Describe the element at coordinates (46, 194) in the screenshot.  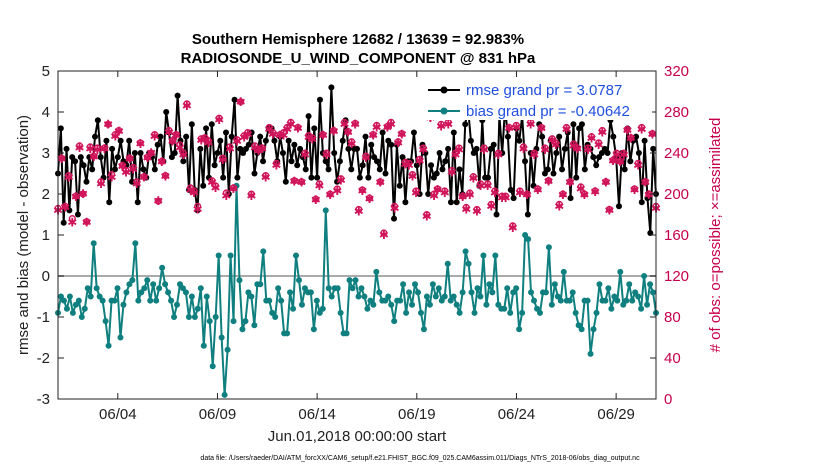
I see `left-tick-label: 2` at that location.